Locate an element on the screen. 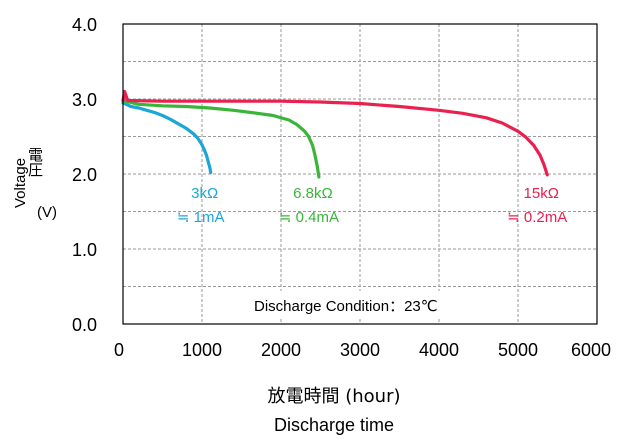 This screenshot has height=442, width=618. x-tick-labels: 0 1000 2000 3000 4000 5000 6000 is located at coordinates (362, 350).